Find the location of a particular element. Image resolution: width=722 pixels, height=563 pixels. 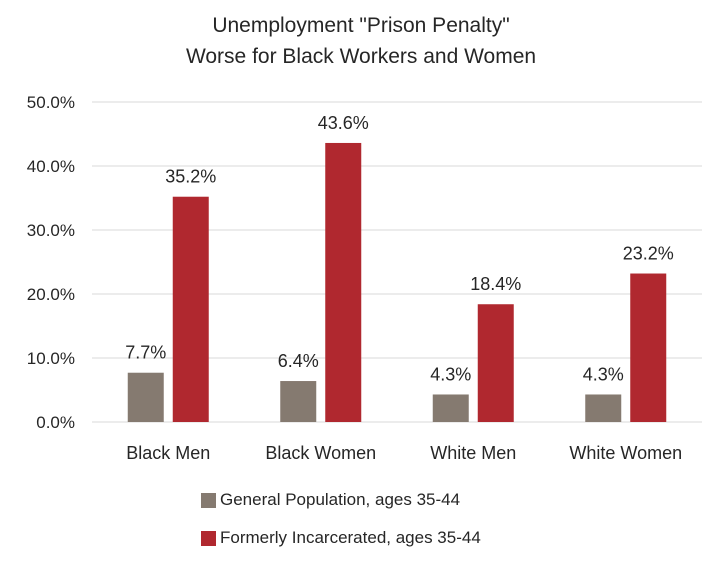

x-category-label: White Men is located at coordinates (473, 453).